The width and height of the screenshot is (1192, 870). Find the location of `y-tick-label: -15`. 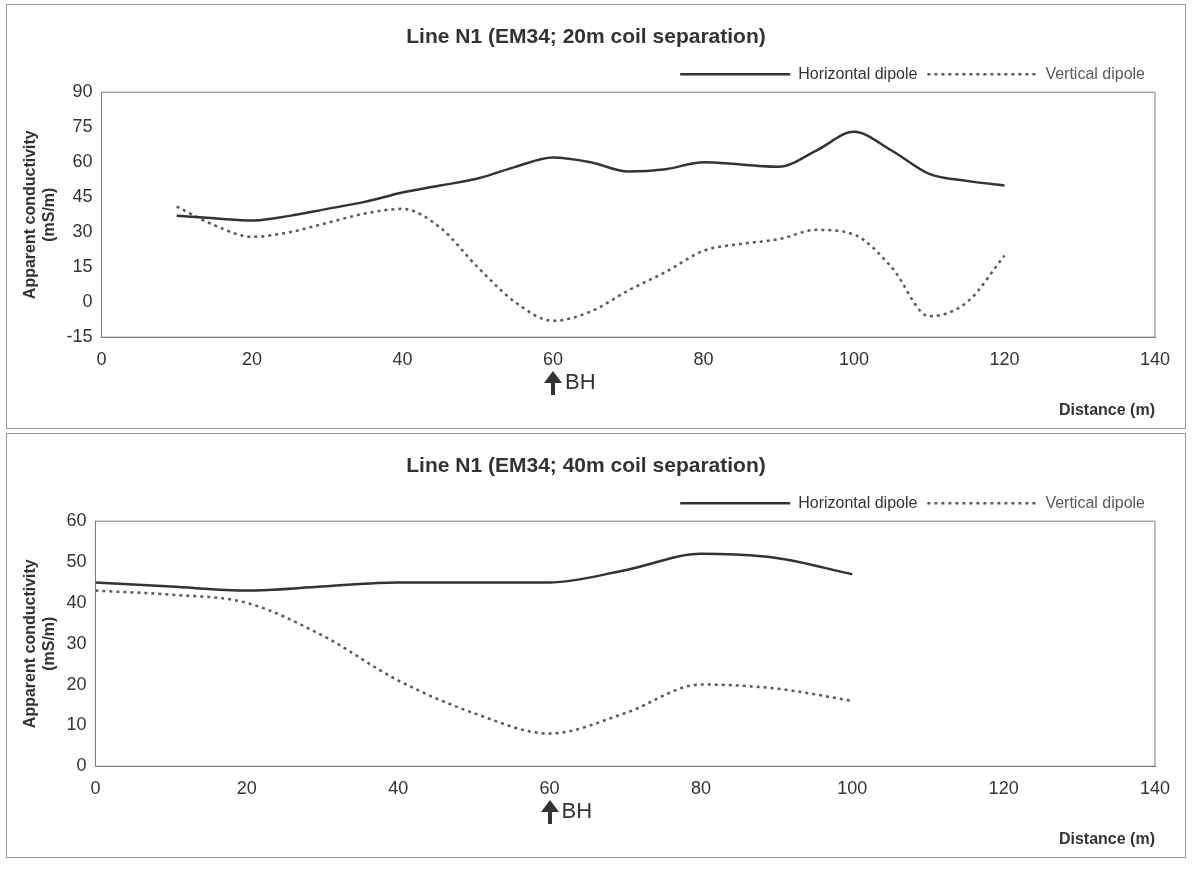

y-tick-label: -15 is located at coordinates (79, 336).